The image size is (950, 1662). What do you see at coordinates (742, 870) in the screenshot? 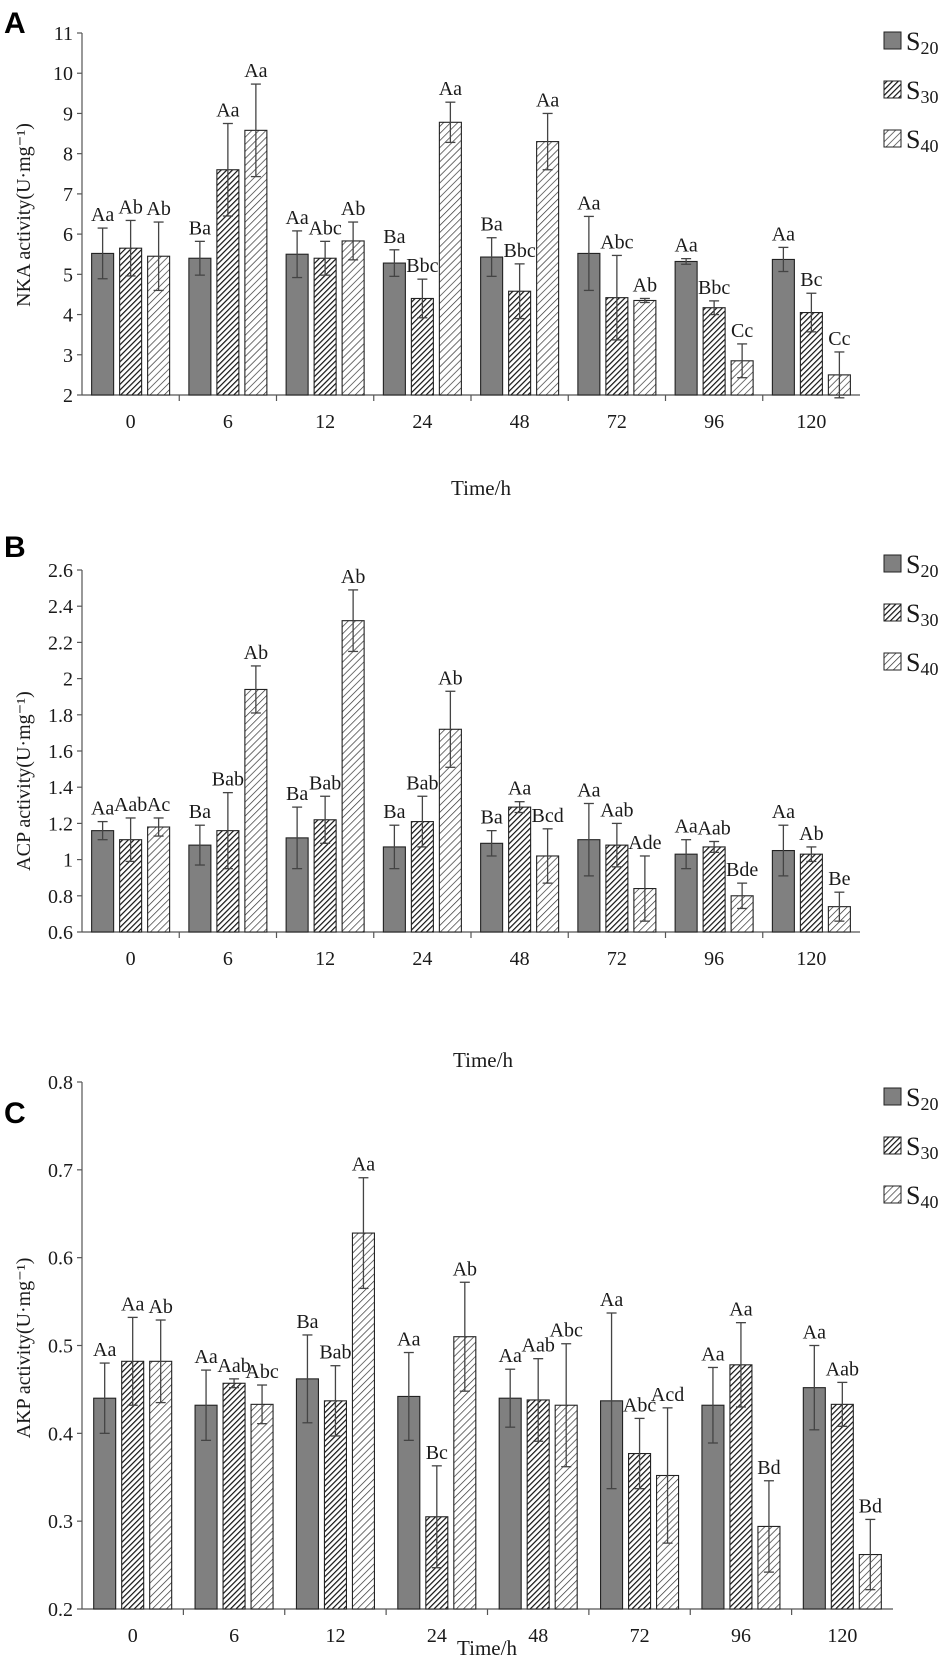
I see `significance-label: Bde` at bounding box center [742, 870].